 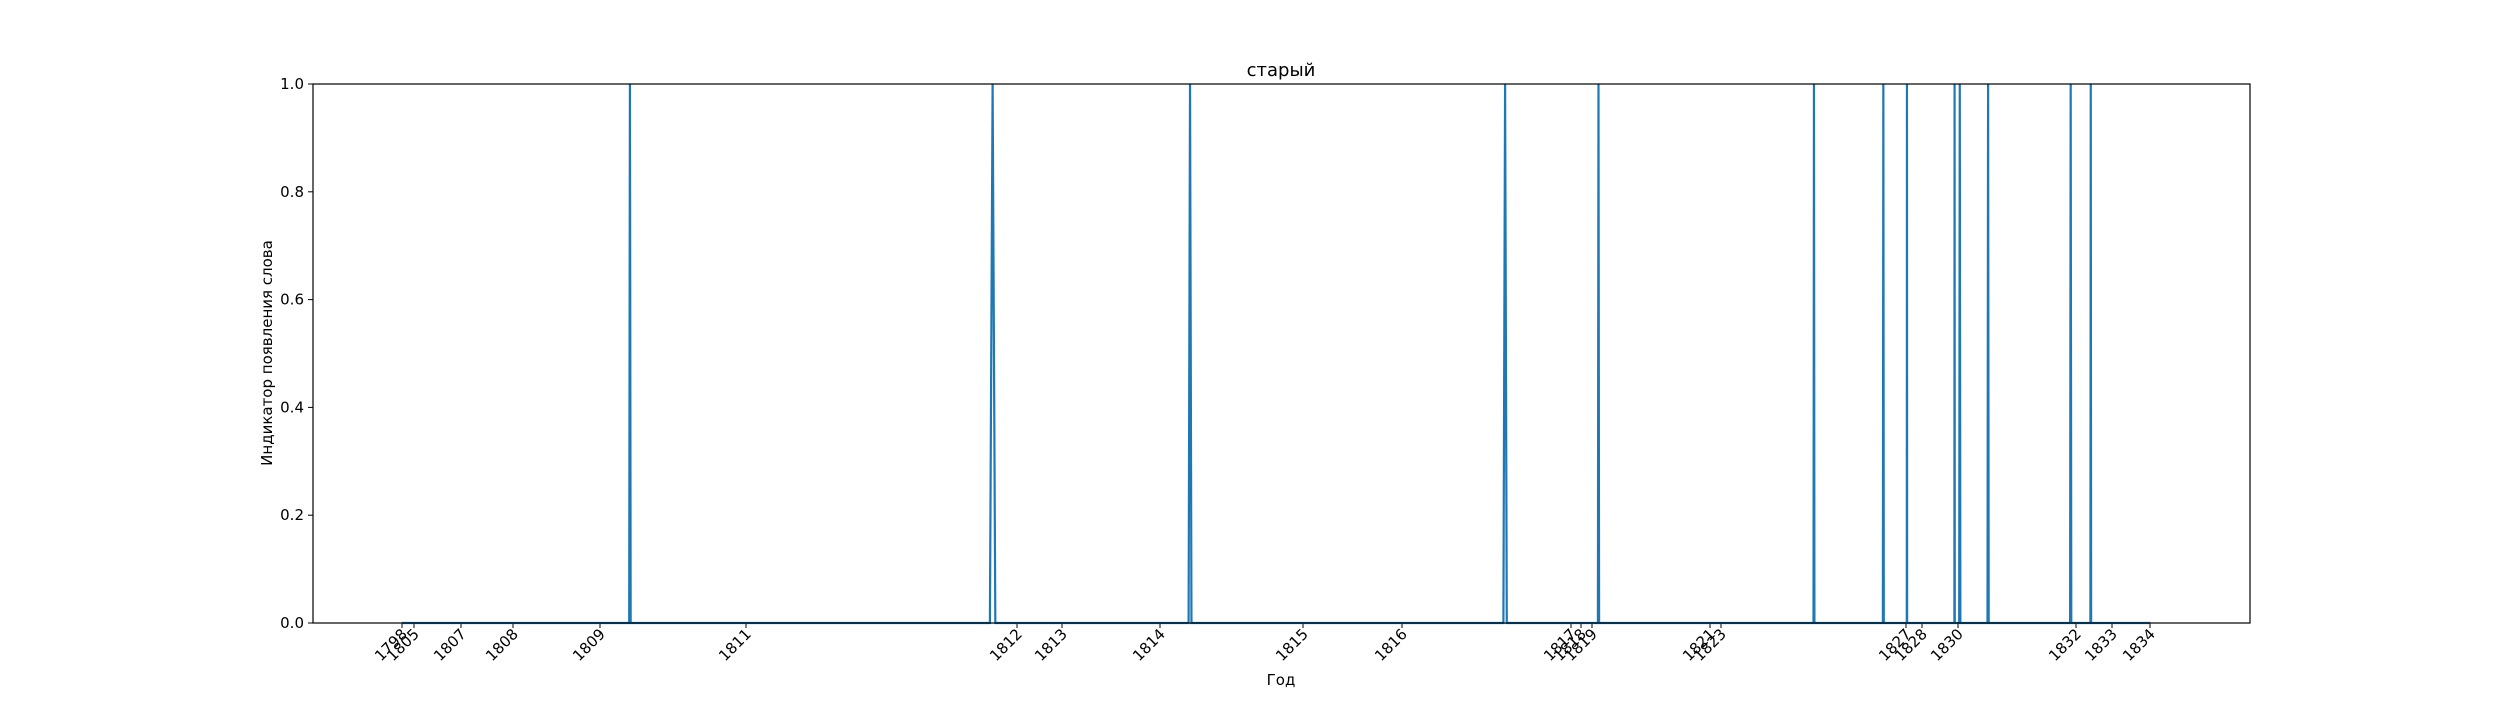 I want to click on y-tick-label: 0.2, so click(x=292, y=515).